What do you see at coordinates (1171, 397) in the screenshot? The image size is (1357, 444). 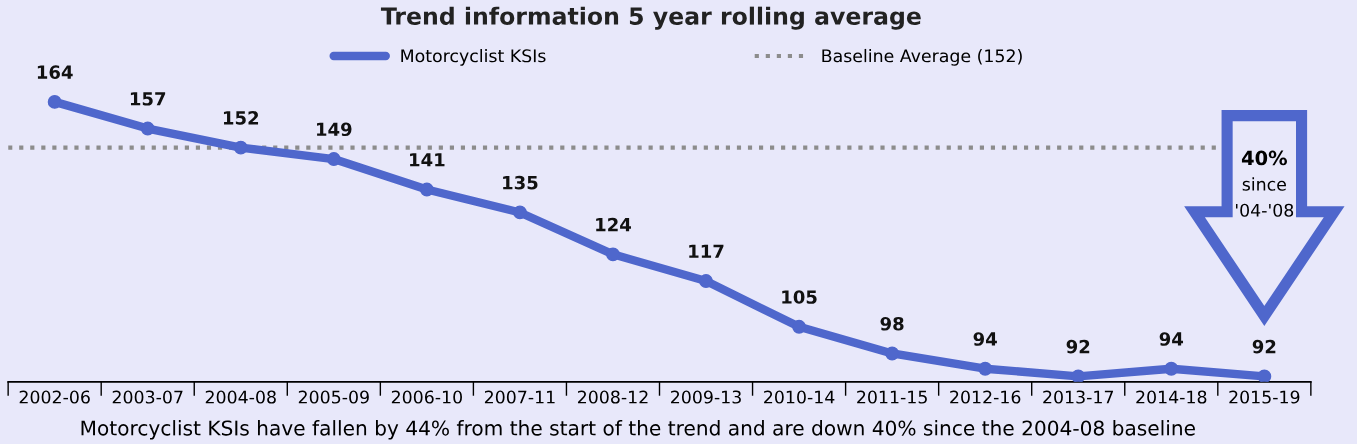 I see `x-tick-label: 2014-18` at bounding box center [1171, 397].